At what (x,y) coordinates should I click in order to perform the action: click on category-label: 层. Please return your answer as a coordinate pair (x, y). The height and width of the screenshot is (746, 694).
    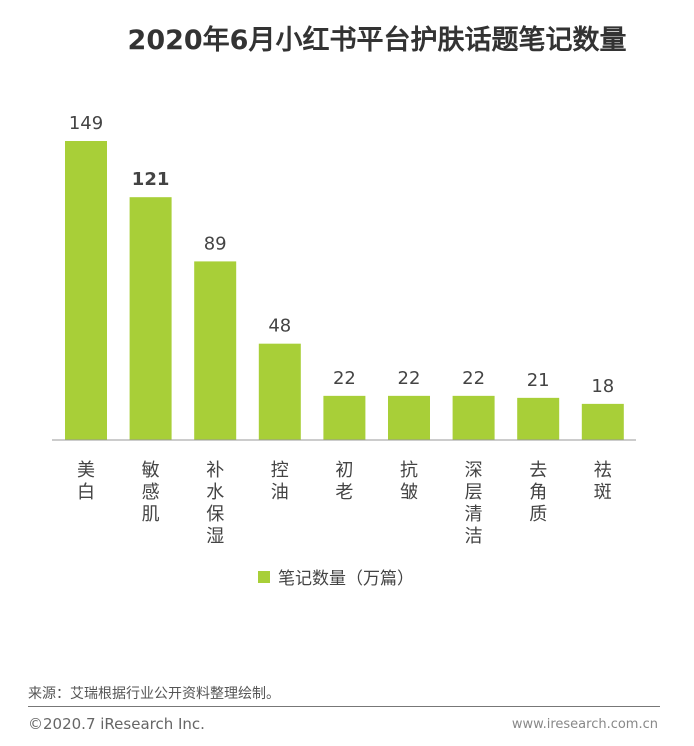
    Looking at the image, I should click on (474, 492).